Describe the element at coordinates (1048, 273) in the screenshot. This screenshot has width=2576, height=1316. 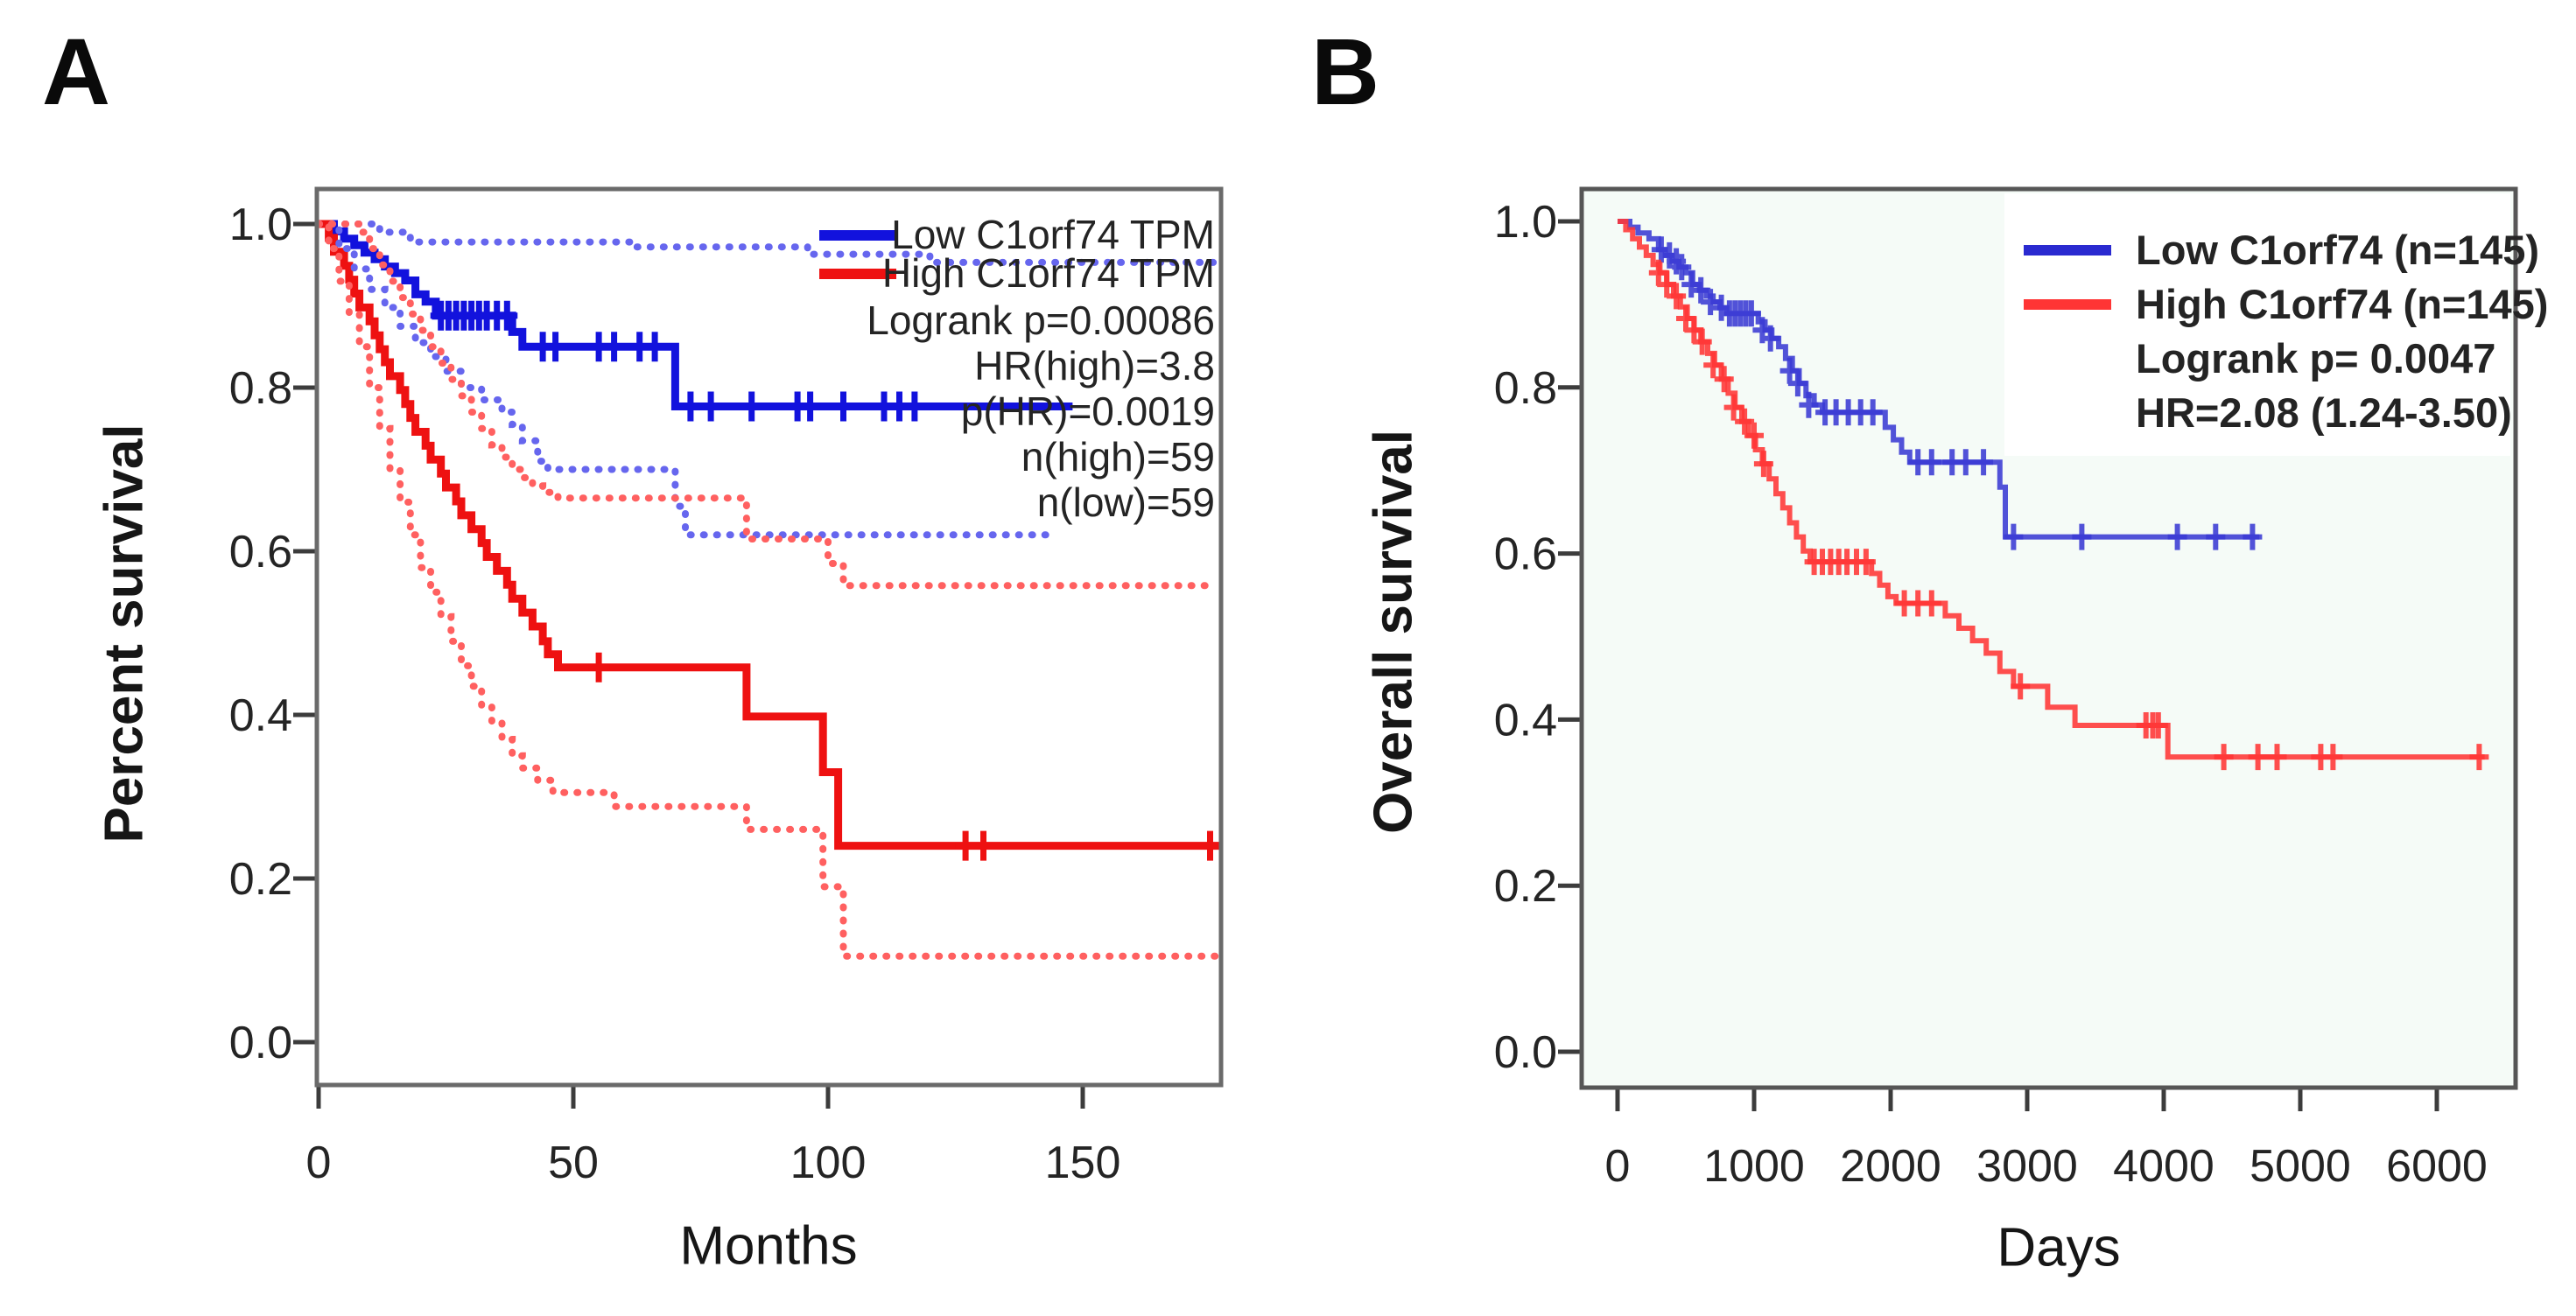
I see `legend-entry-label: High C1orf74 TPM` at that location.